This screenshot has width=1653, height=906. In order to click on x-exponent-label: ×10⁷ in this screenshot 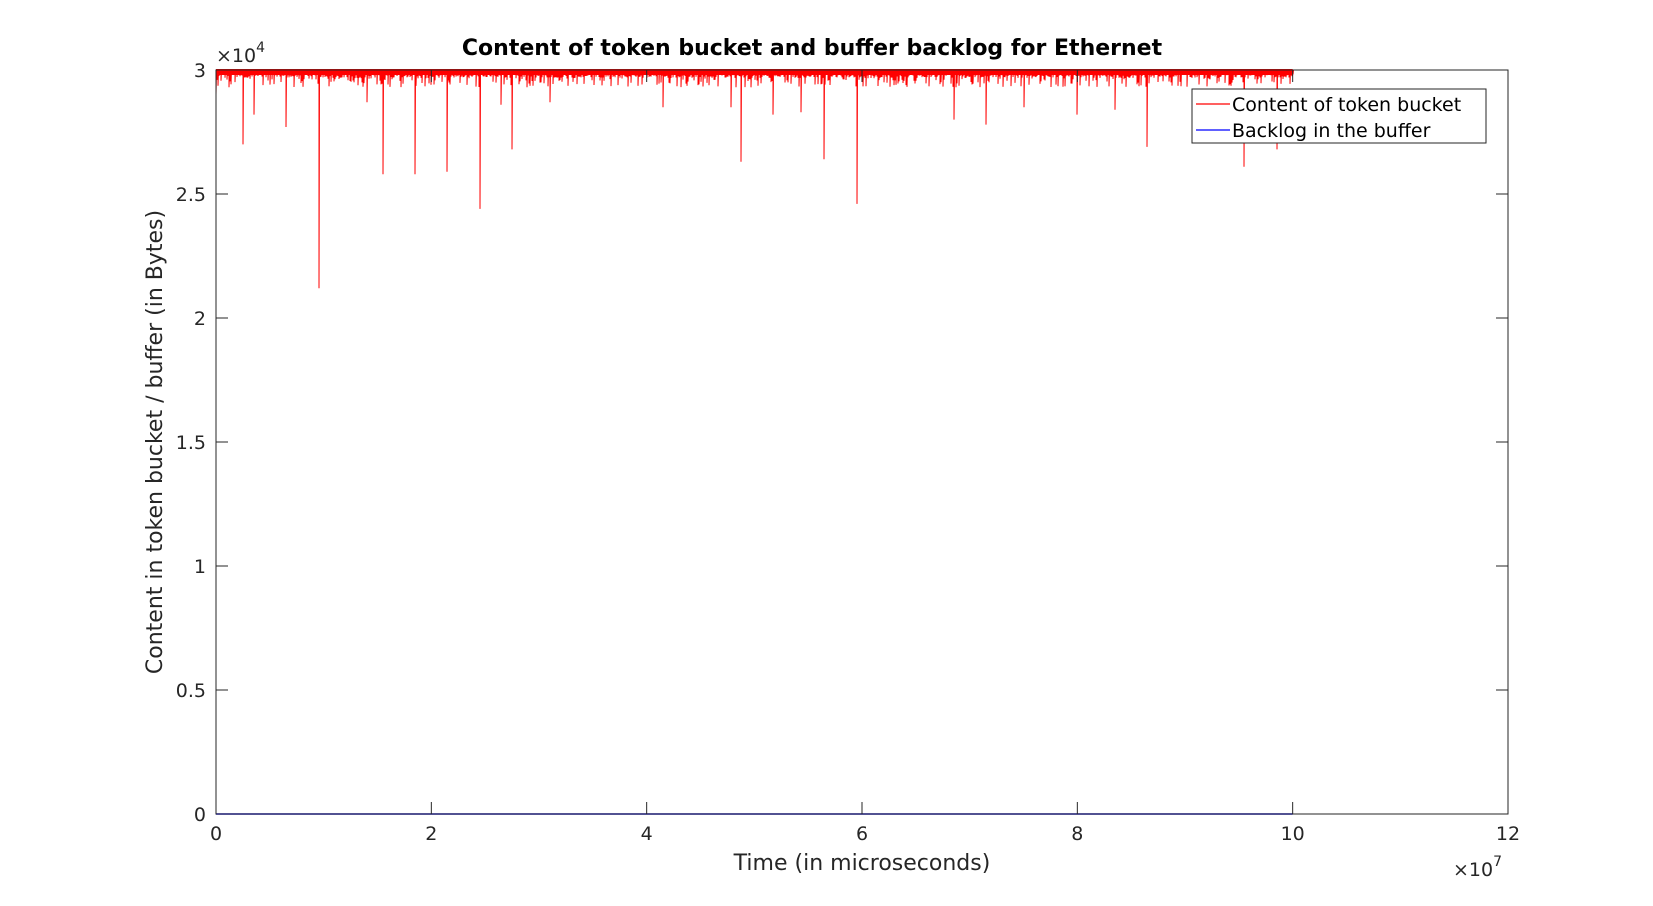, I will do `click(1477, 867)`.